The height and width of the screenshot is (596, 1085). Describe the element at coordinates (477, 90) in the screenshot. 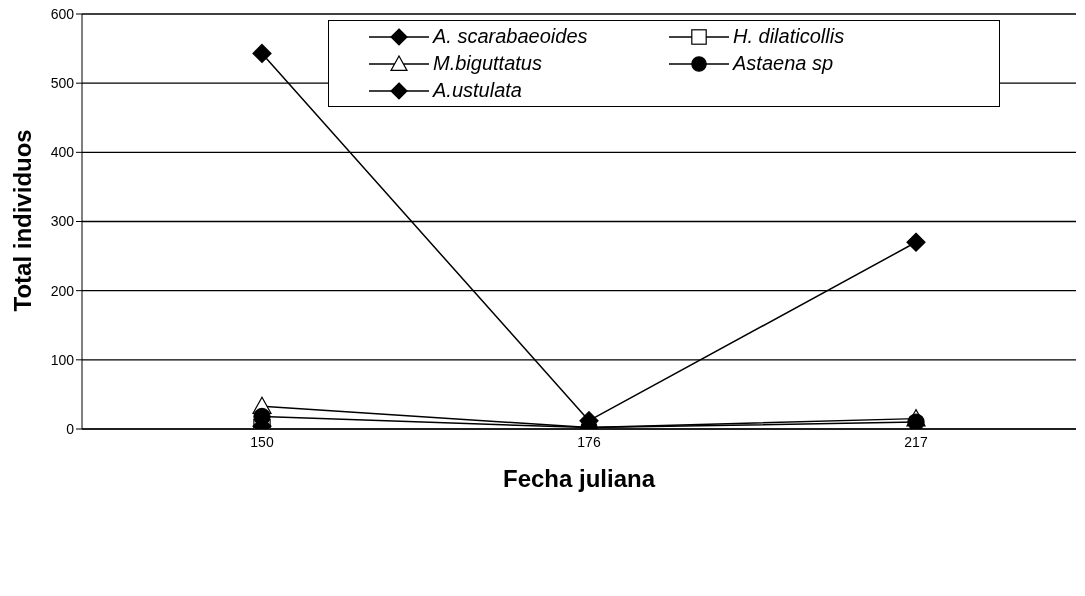

I see `legend-label: A.ustulata` at that location.